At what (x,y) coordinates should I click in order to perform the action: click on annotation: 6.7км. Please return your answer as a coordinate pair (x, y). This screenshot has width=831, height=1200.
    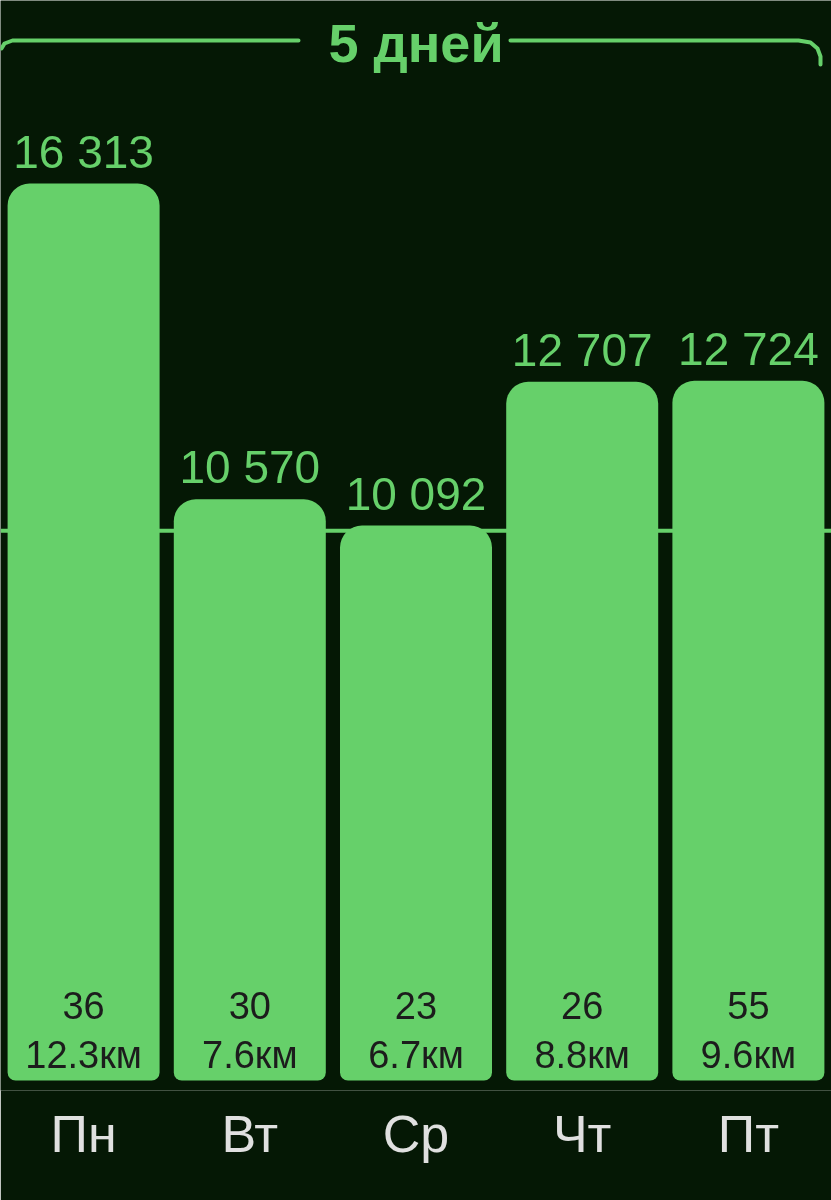
    Looking at the image, I should click on (416, 1054).